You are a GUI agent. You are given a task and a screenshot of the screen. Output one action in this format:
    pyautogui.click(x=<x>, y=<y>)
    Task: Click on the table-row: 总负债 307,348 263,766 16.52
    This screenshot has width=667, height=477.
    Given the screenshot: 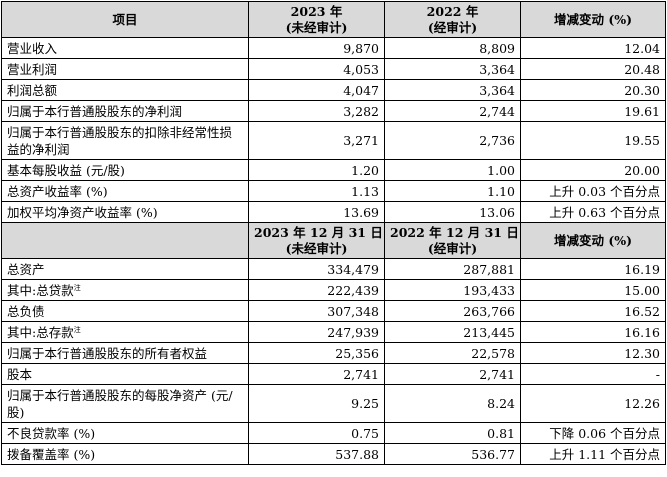 What is the action you would take?
    pyautogui.click(x=333, y=311)
    